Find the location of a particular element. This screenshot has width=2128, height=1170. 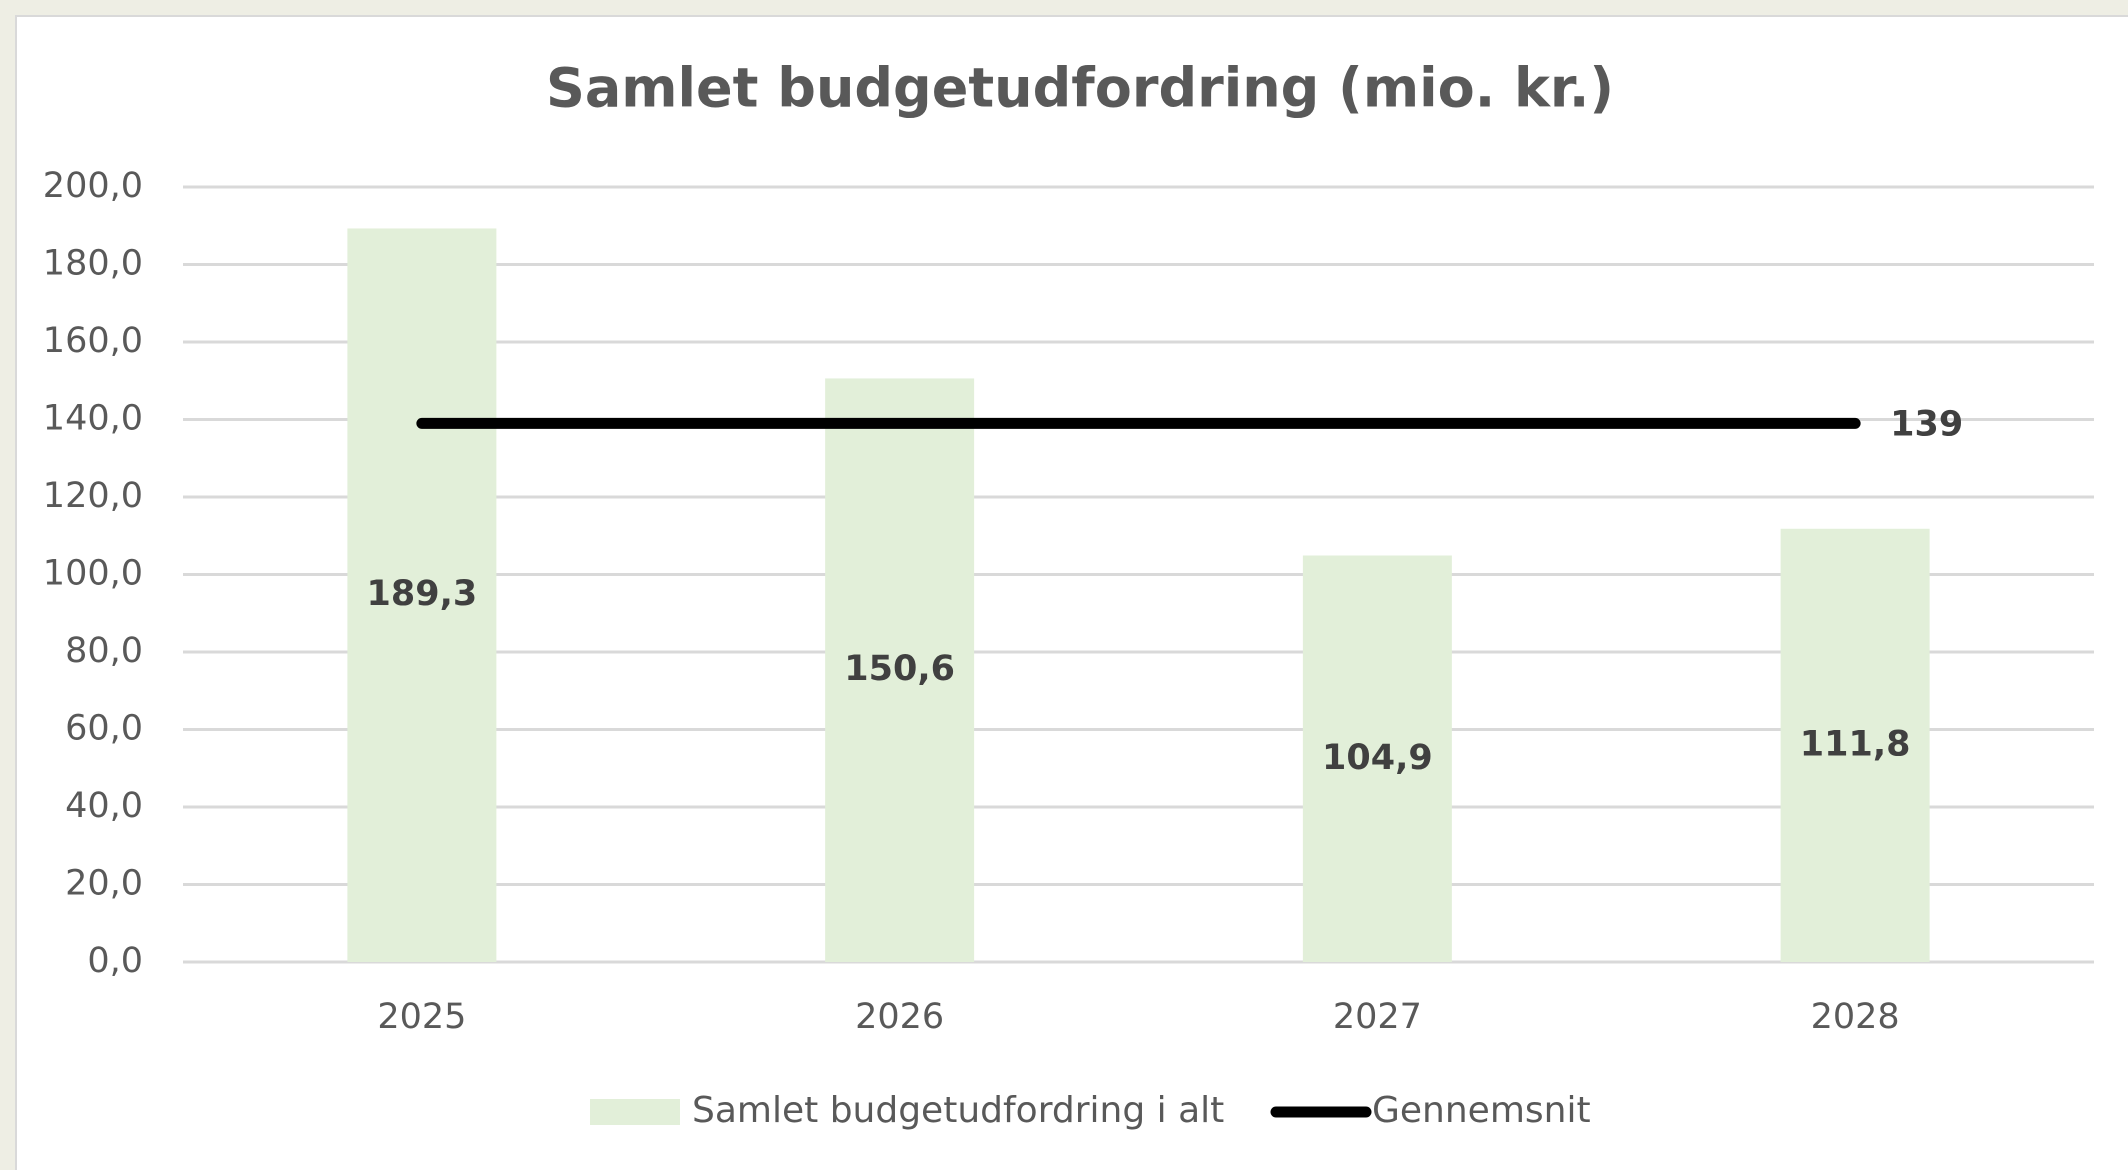

y-tick-label: 160,0 is located at coordinates (93, 341).